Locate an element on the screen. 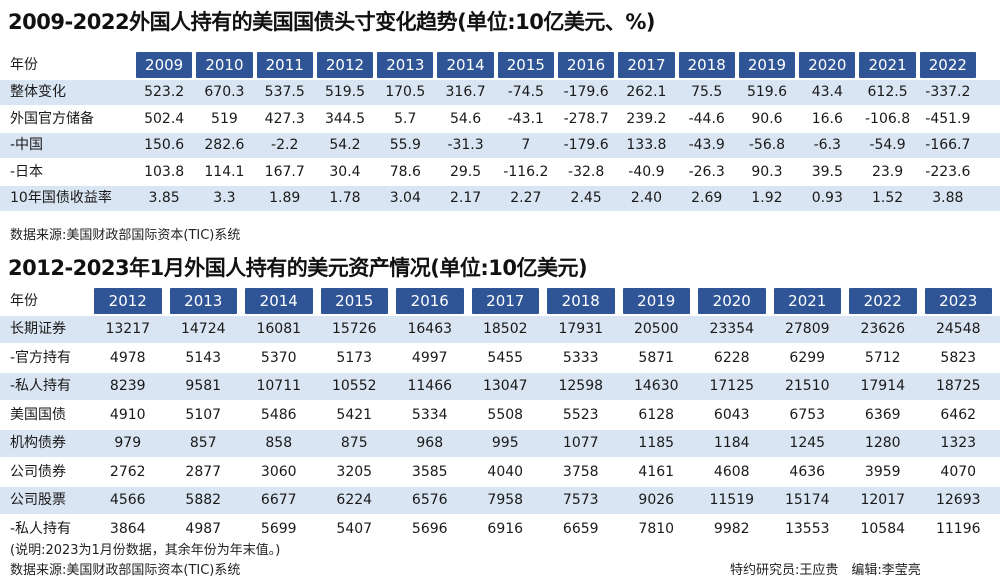  table-cell: 18725 is located at coordinates (958, 386).